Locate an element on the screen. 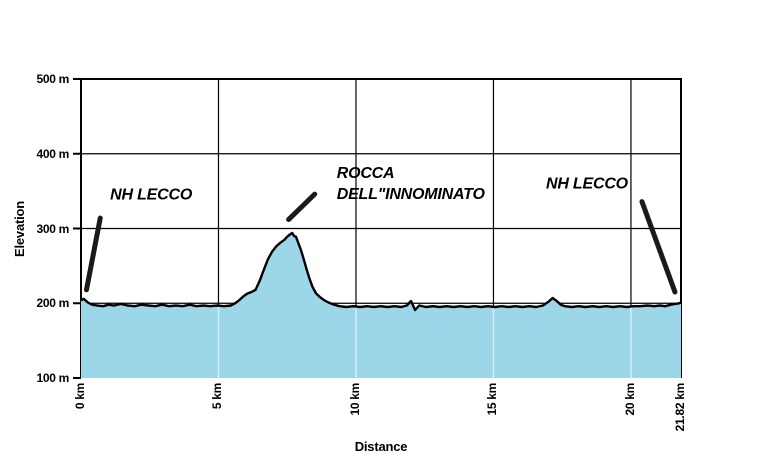  elevation-profile-line is located at coordinates (381, 271).